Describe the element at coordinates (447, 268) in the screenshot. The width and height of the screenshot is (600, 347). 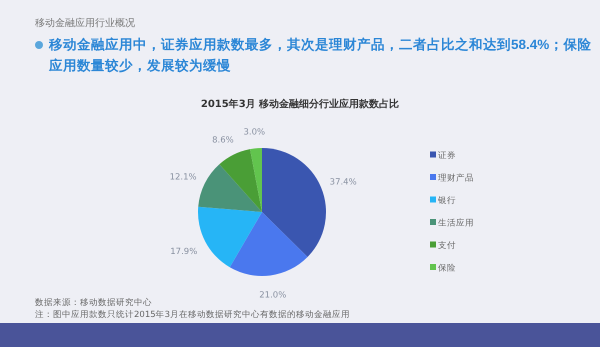
I see `legend-label: 保险` at that location.